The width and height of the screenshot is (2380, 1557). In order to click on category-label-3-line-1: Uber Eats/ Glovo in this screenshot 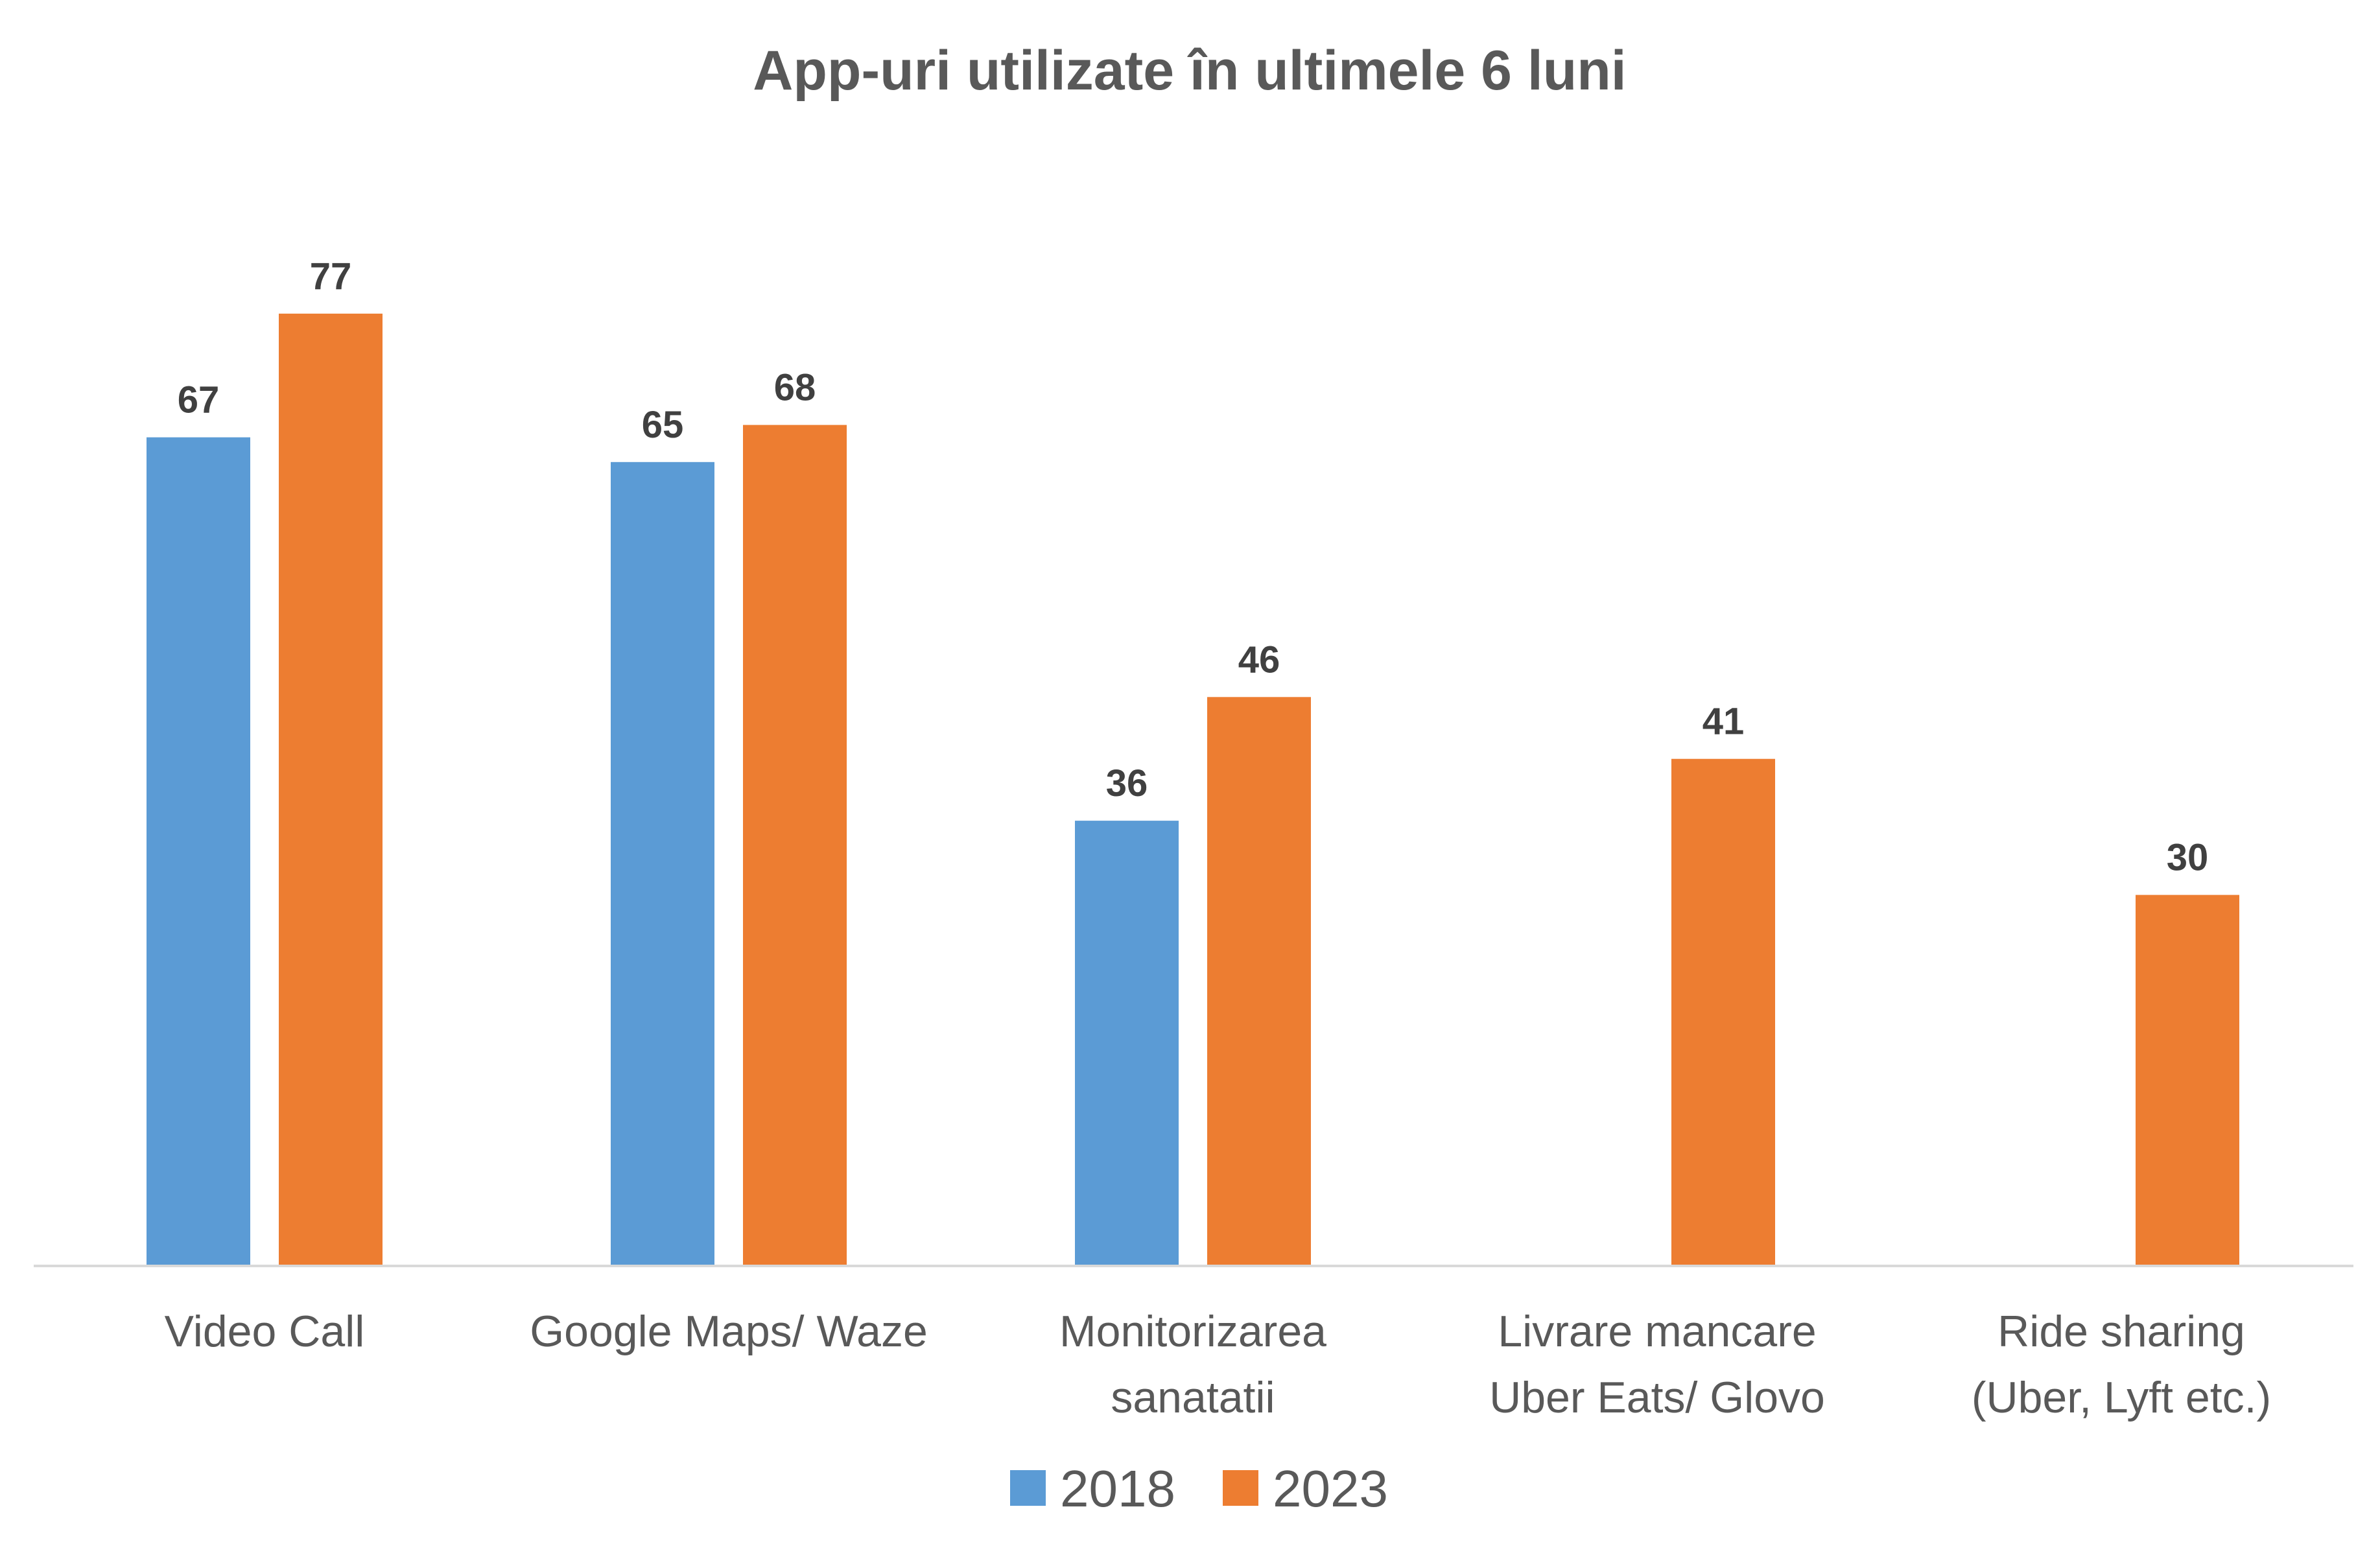, I will do `click(1657, 1397)`.